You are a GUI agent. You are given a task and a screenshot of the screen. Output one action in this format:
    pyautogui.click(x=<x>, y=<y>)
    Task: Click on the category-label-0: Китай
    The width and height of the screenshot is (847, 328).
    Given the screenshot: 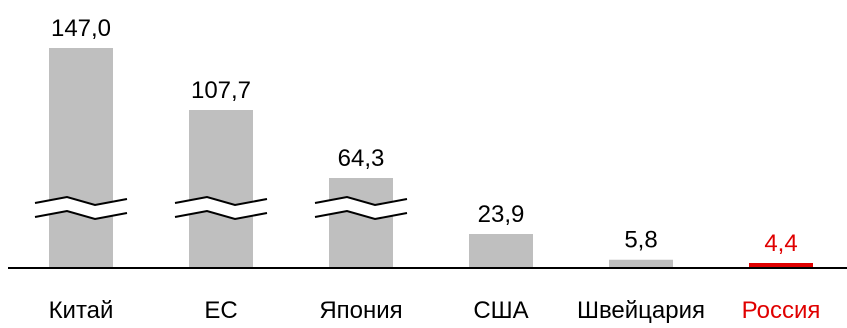 What is the action you would take?
    pyautogui.click(x=81, y=310)
    